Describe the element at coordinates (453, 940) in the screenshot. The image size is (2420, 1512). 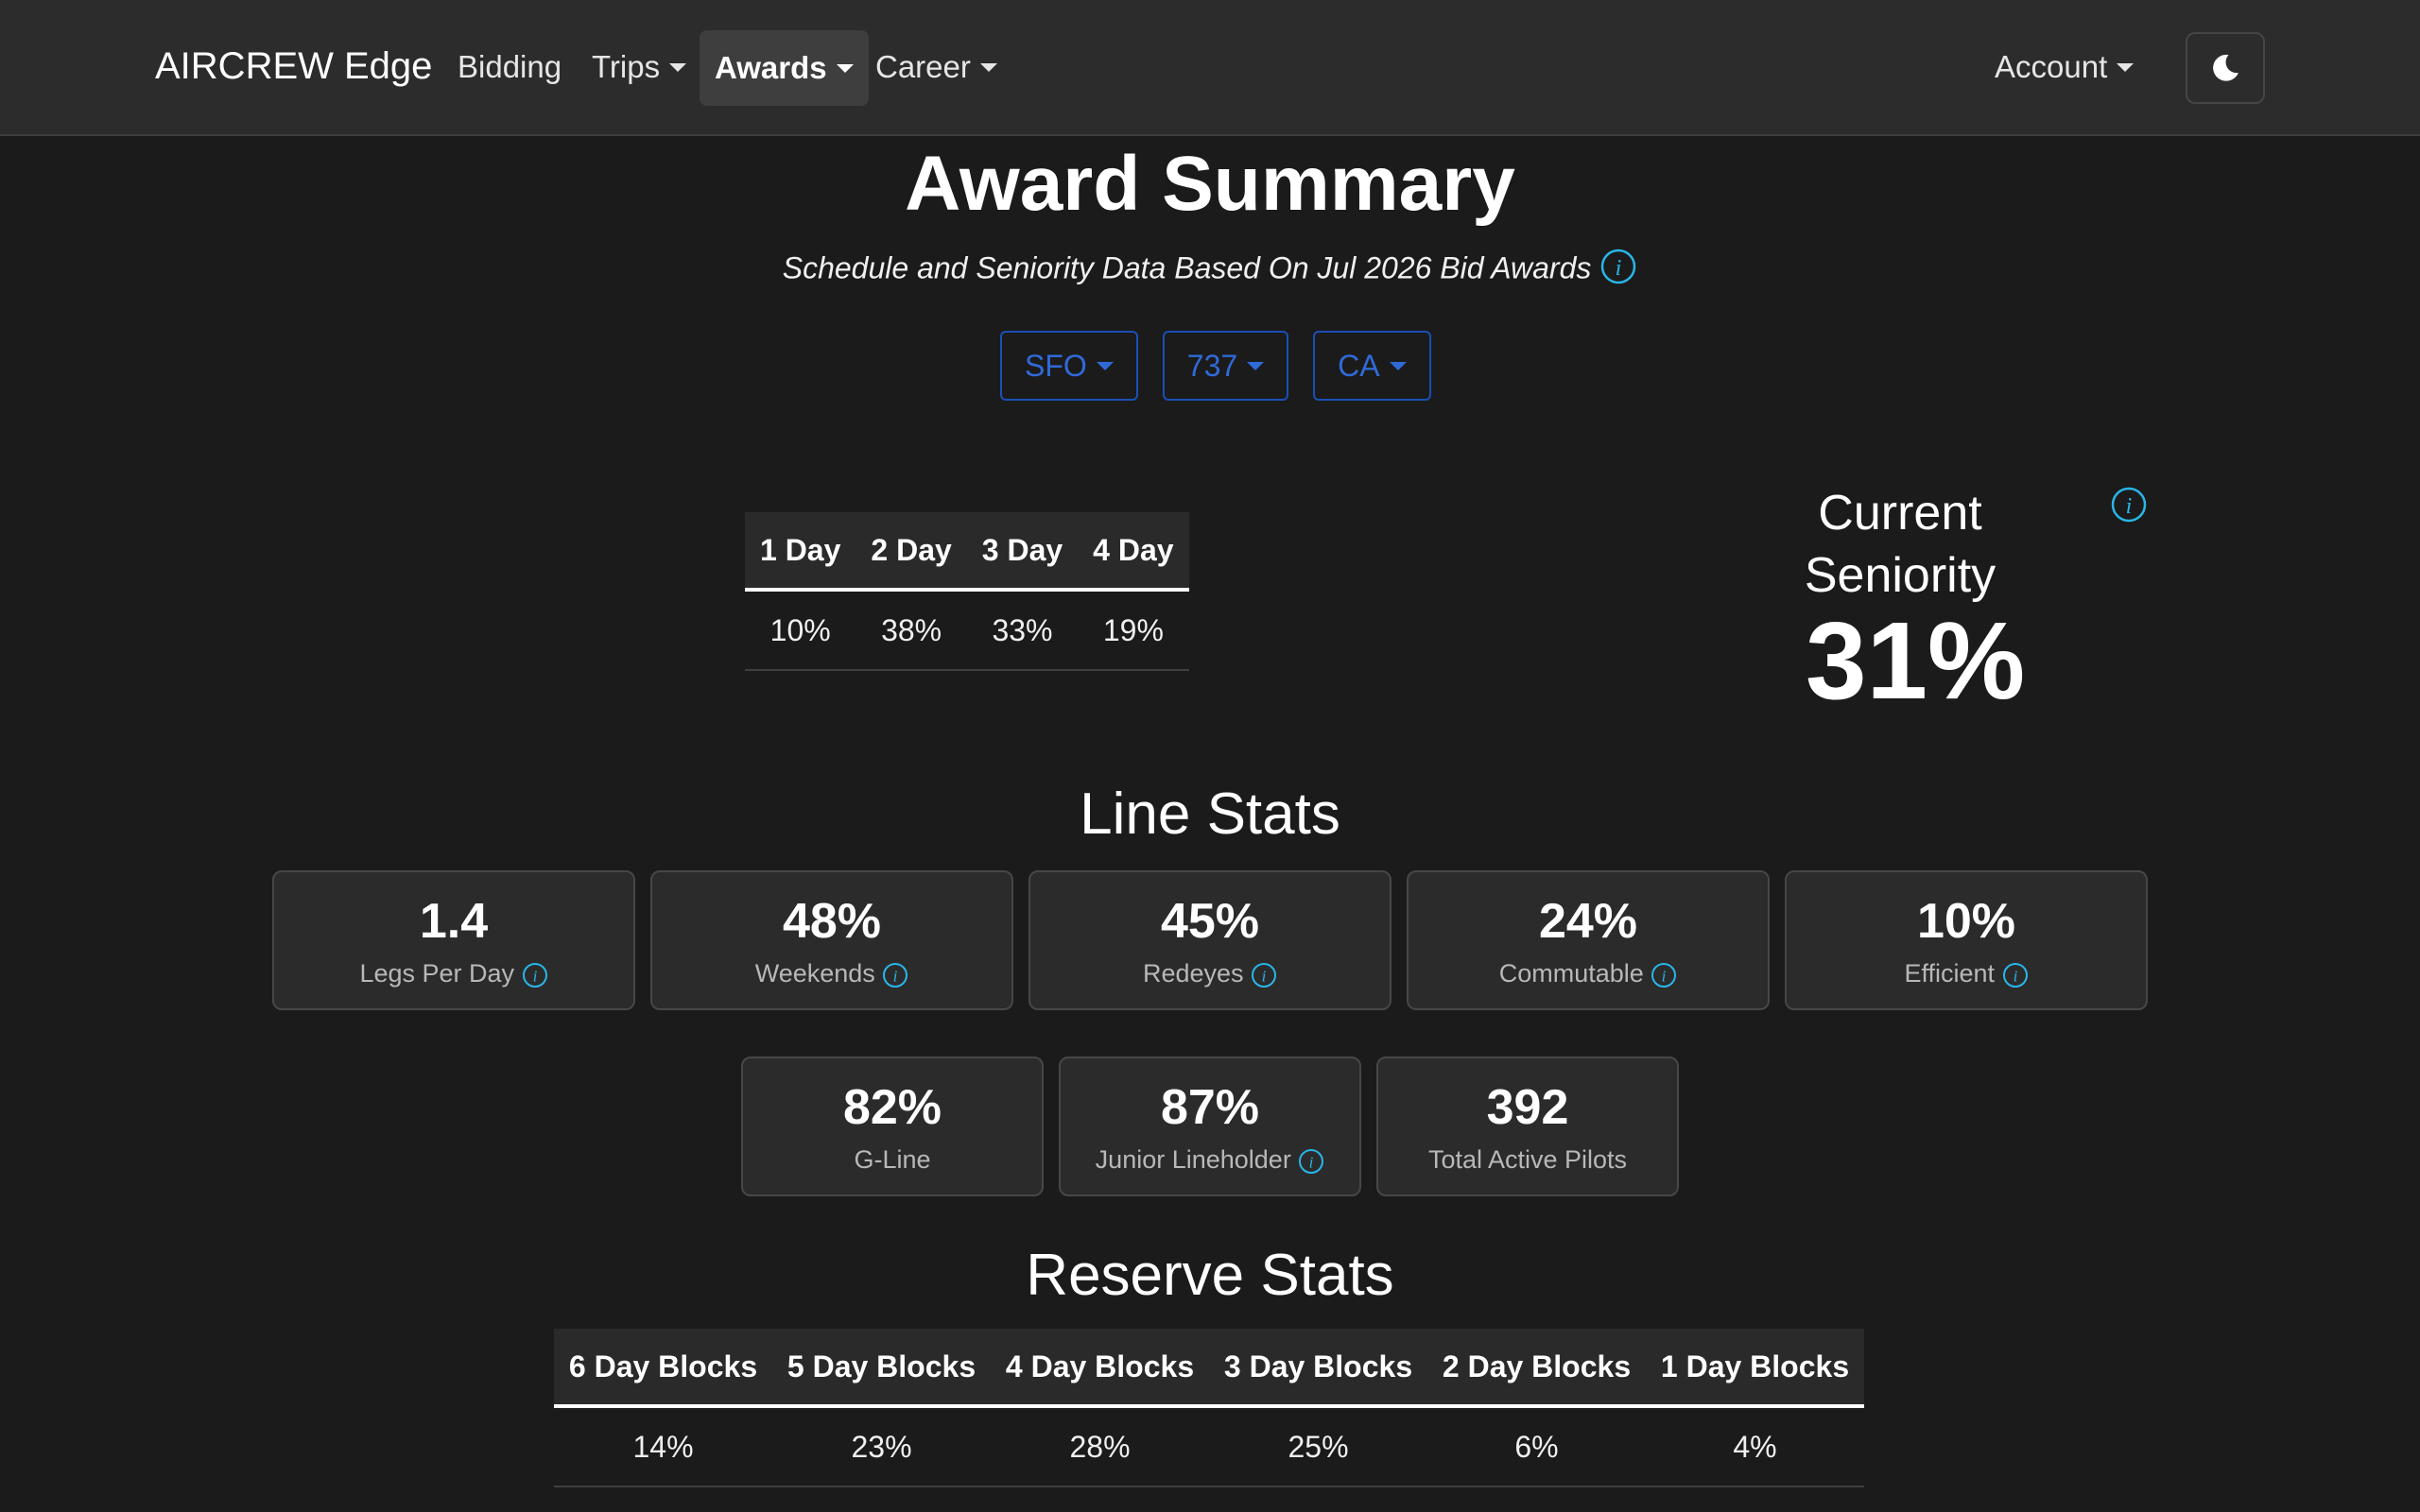
I see `stat-card-legs-per-day: 1.4 Legs Per Day i` at that location.